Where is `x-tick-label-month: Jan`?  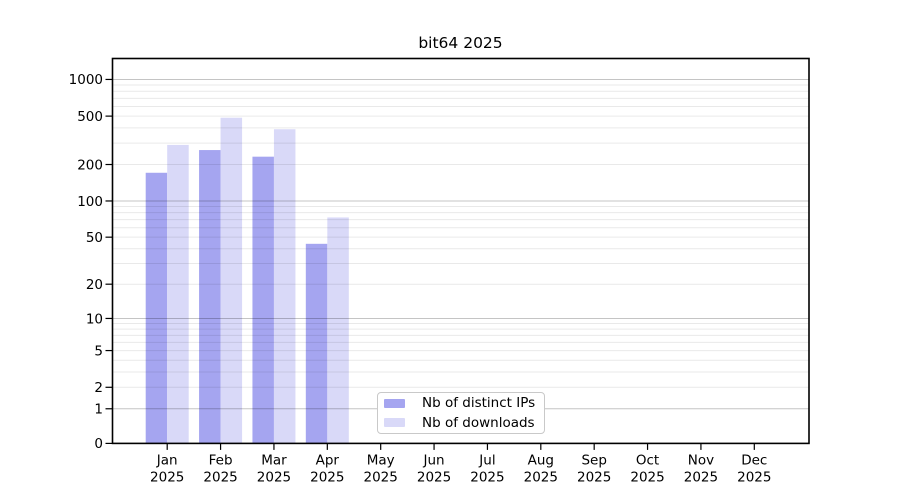
x-tick-label-month: Jan is located at coordinates (167, 461).